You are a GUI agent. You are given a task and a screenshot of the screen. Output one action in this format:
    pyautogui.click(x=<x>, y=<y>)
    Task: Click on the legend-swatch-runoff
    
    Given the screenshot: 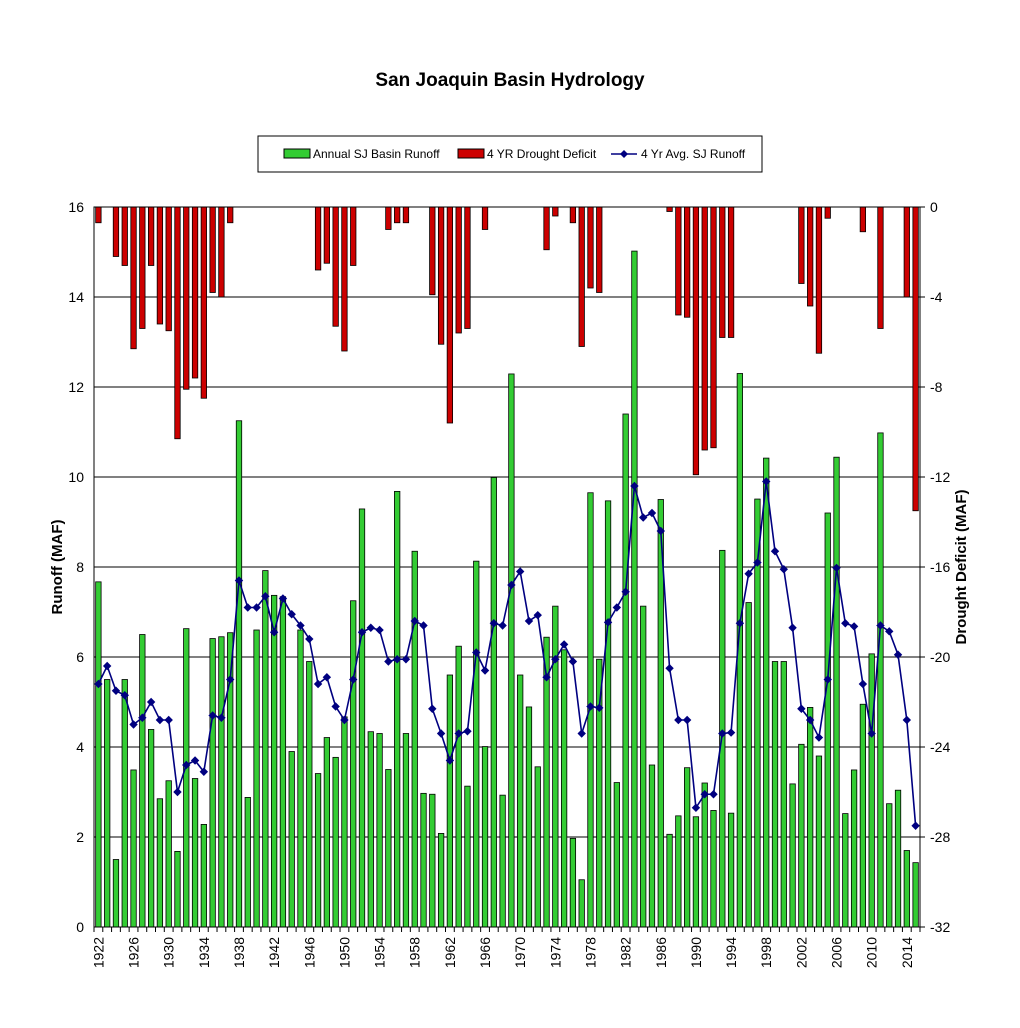 What is the action you would take?
    pyautogui.click(x=297, y=153)
    